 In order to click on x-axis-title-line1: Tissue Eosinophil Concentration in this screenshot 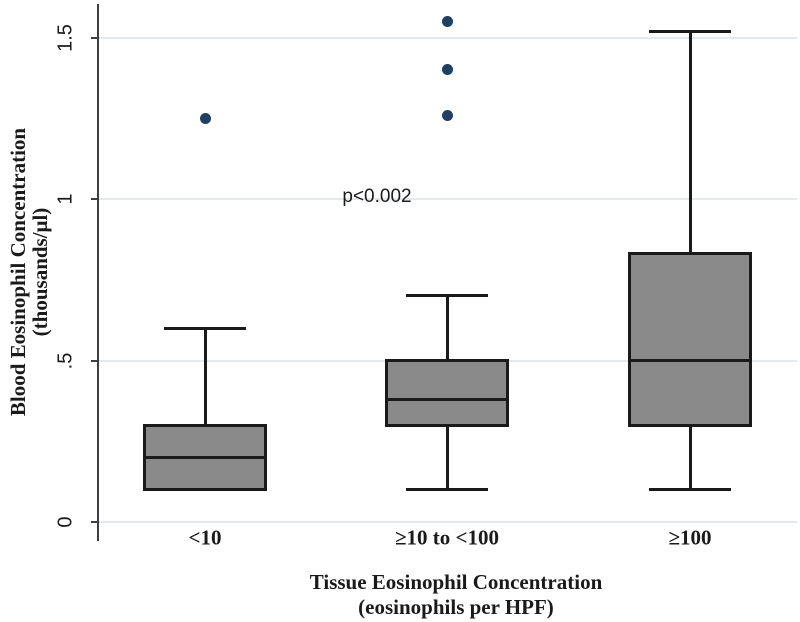, I will do `click(456, 582)`.